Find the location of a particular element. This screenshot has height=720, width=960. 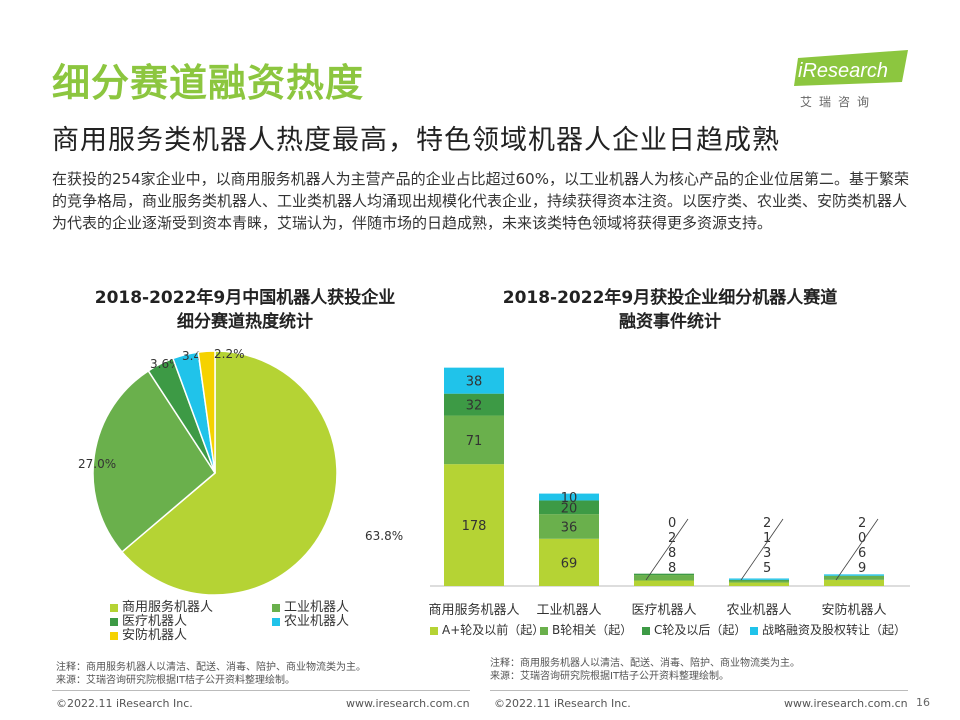

bar-legend-item-3: C轮及以后（起） is located at coordinates (694, 629).